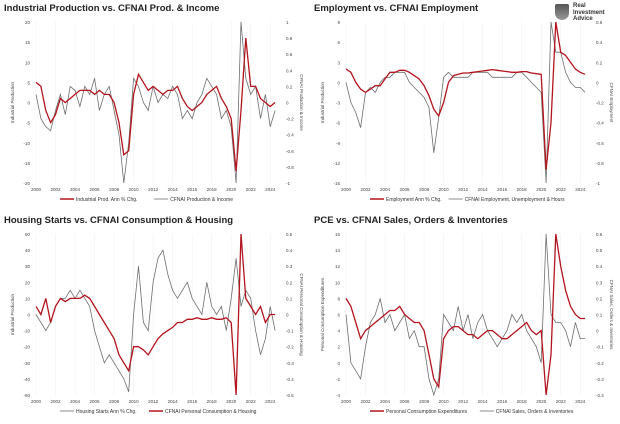 This screenshot has width=620, height=424. Describe the element at coordinates (336, 163) in the screenshot. I see `y-tick-label: -12` at that location.